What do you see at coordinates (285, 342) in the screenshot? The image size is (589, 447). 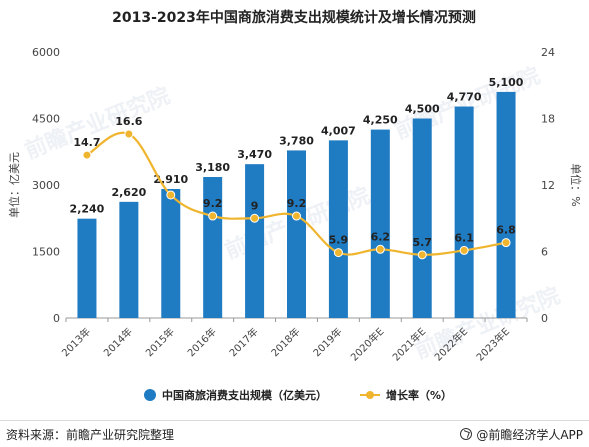 I see `x-tick-label: 2018年` at bounding box center [285, 342].